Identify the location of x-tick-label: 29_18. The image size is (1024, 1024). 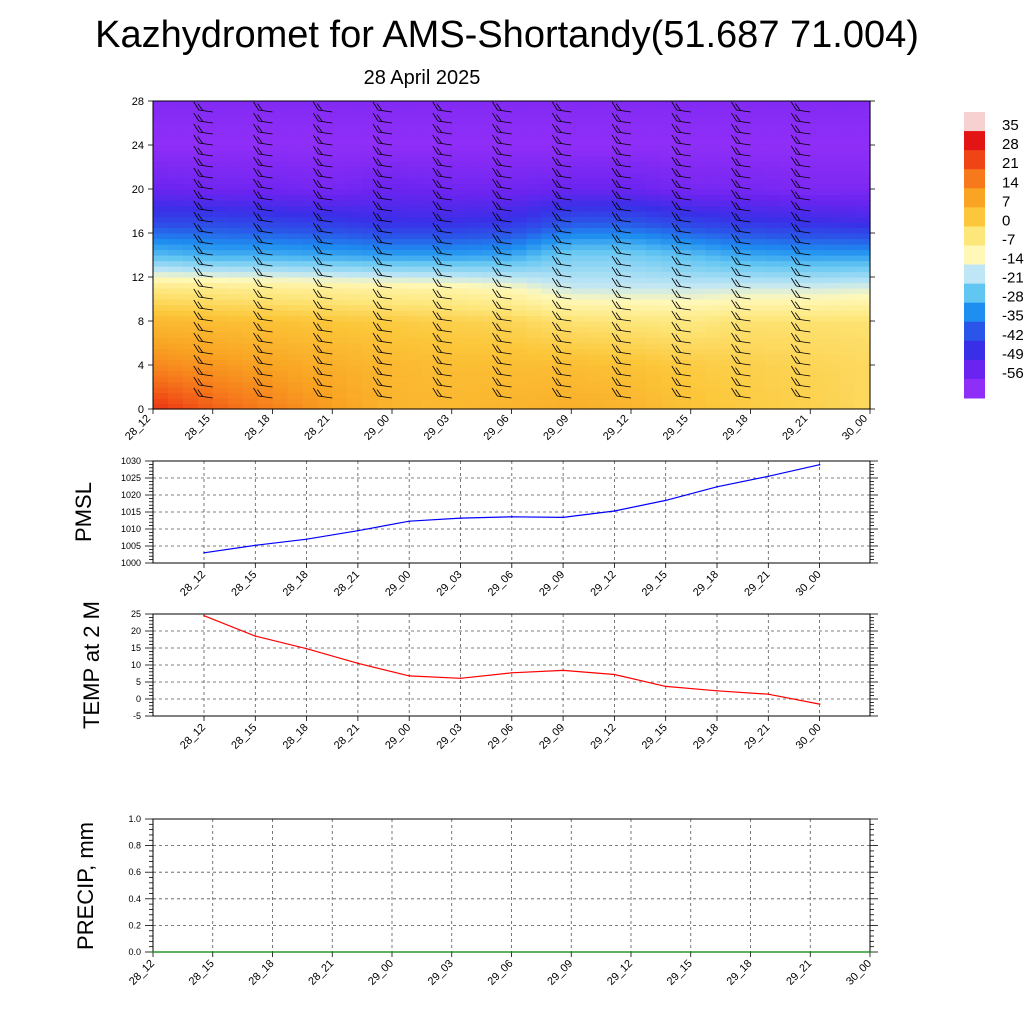
(740, 973).